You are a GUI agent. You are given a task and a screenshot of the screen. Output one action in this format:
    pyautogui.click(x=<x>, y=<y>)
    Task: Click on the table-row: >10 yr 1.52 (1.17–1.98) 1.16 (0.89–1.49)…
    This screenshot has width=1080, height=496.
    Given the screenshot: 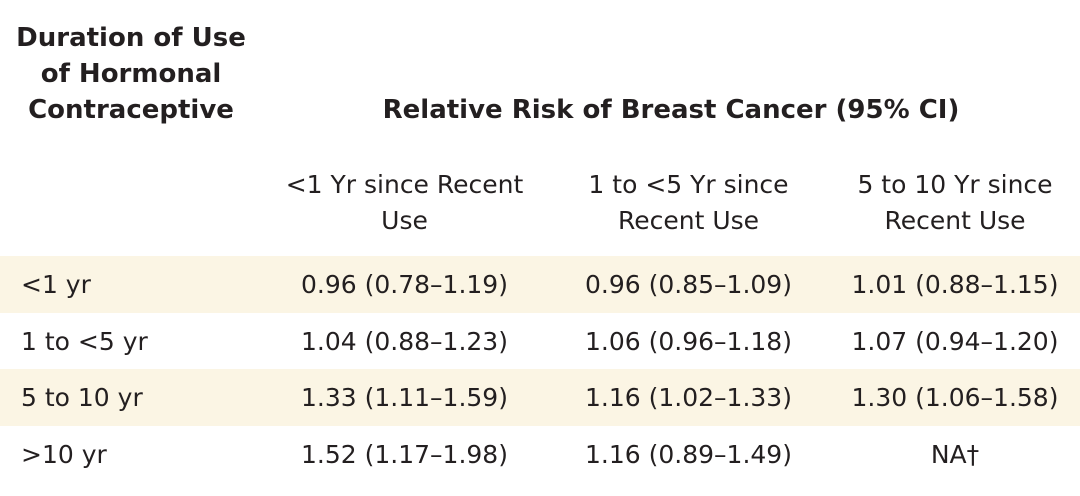 What is the action you would take?
    pyautogui.click(x=540, y=454)
    